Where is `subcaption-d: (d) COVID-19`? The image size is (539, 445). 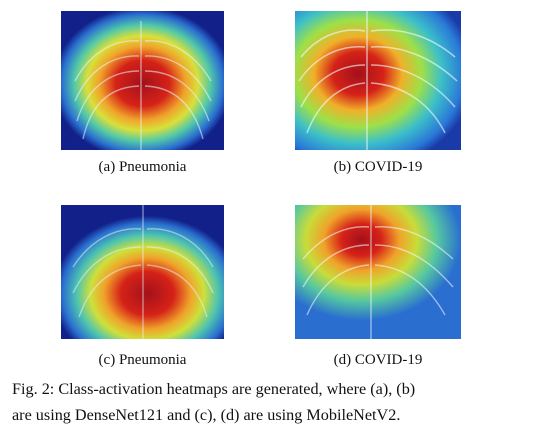
subcaption-d: (d) COVID-19 is located at coordinates (378, 360).